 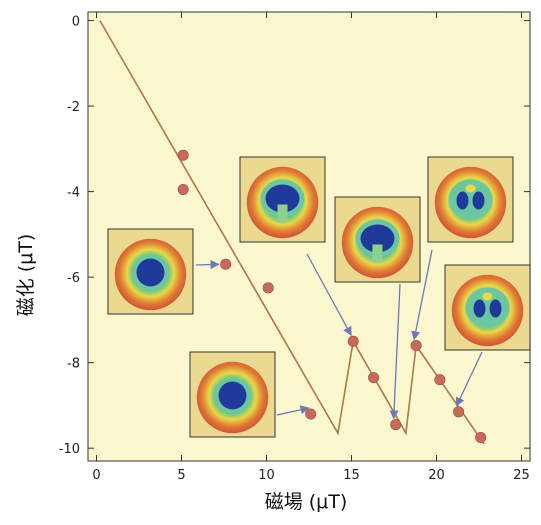 What do you see at coordinates (76, 22) in the screenshot?
I see `y-tick-label: 0` at bounding box center [76, 22].